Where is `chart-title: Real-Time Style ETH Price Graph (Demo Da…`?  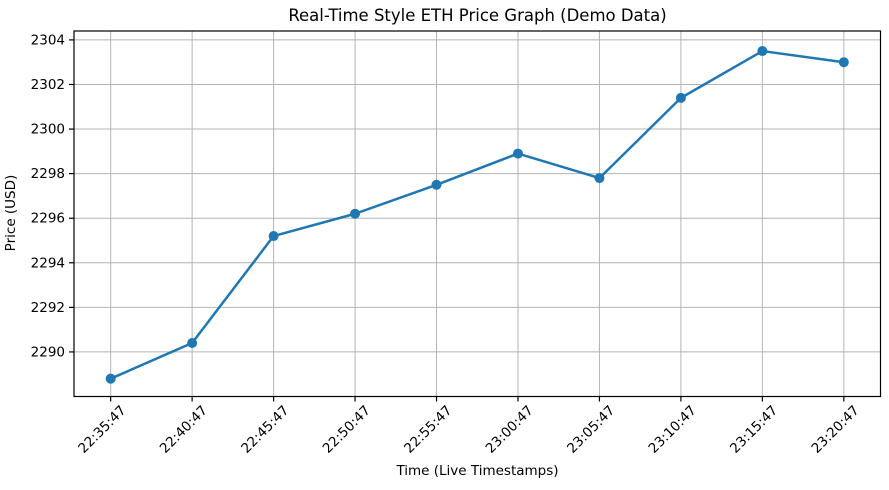
chart-title: Real-Time Style ETH Price Graph (Demo Da… is located at coordinates (477, 15).